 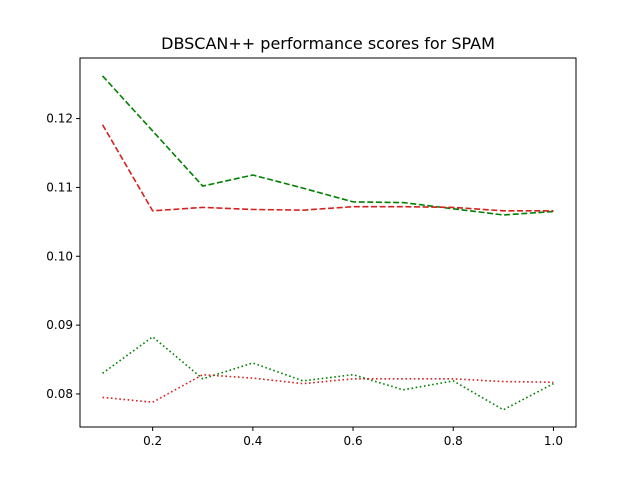 What do you see at coordinates (152, 441) in the screenshot?
I see `x-tick-label: 0.2` at bounding box center [152, 441].